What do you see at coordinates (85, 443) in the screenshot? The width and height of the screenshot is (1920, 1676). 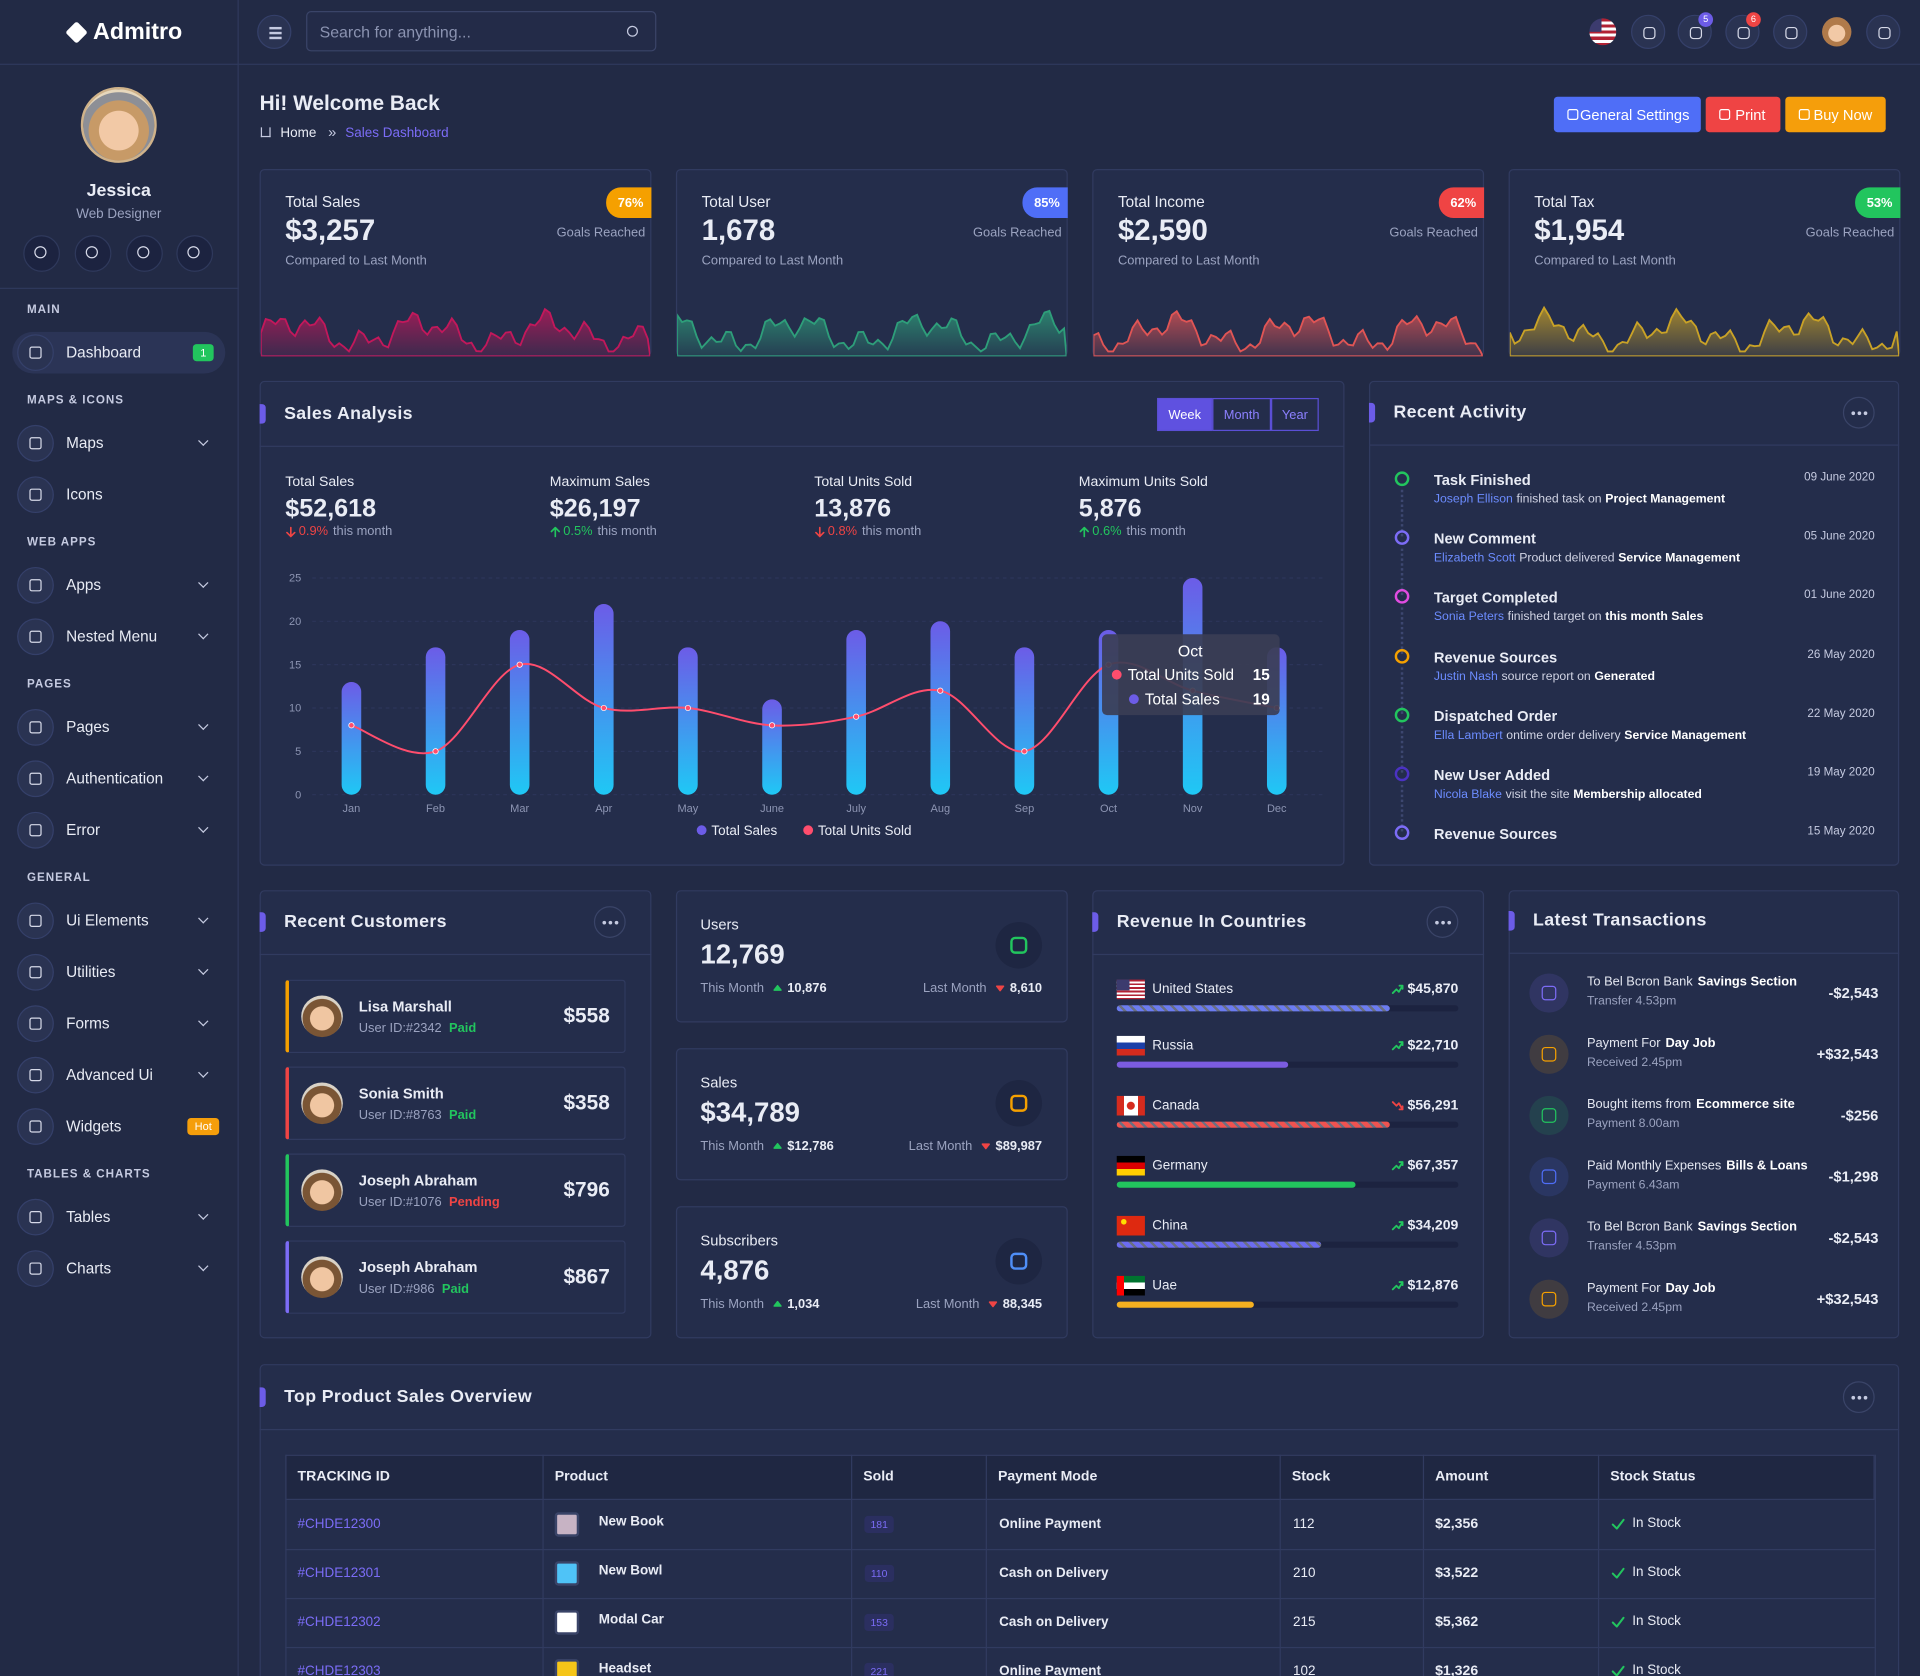 I see `nav-item: Maps` at bounding box center [85, 443].